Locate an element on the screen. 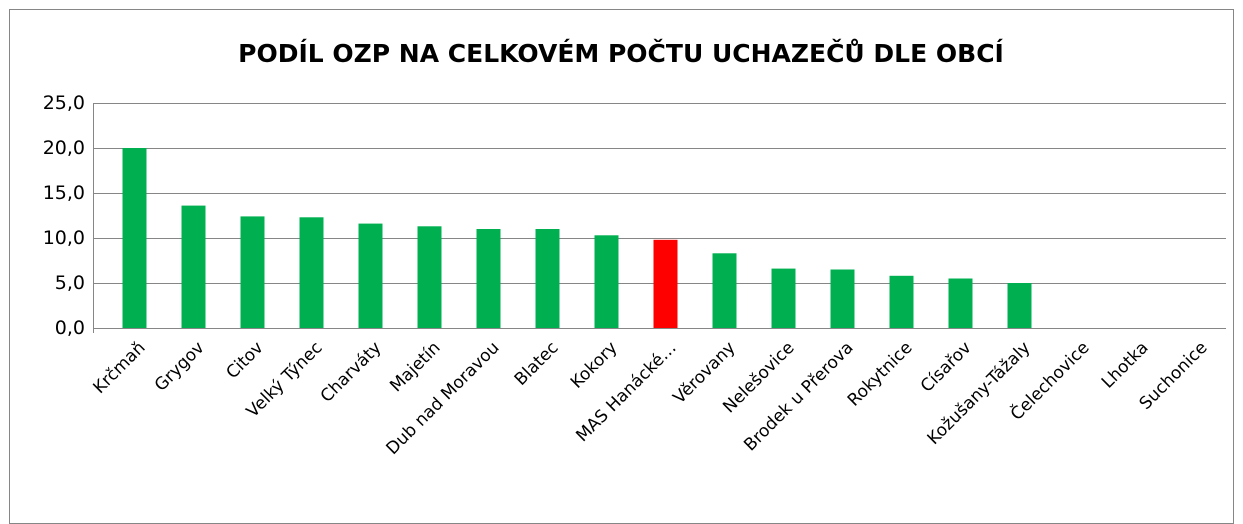 The image size is (1243, 524). y-tick-label: 15,0 is located at coordinates (64, 193).